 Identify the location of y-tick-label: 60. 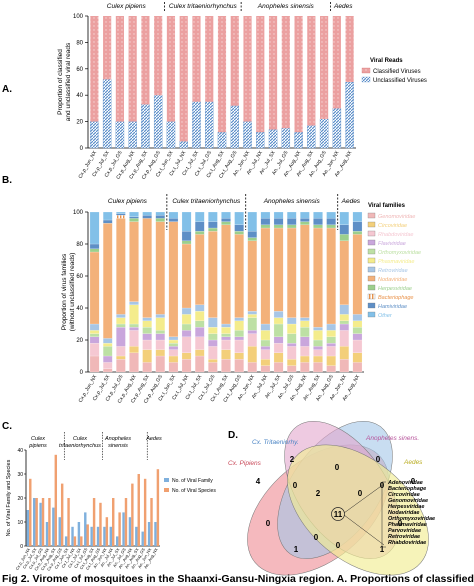
(79, 277).